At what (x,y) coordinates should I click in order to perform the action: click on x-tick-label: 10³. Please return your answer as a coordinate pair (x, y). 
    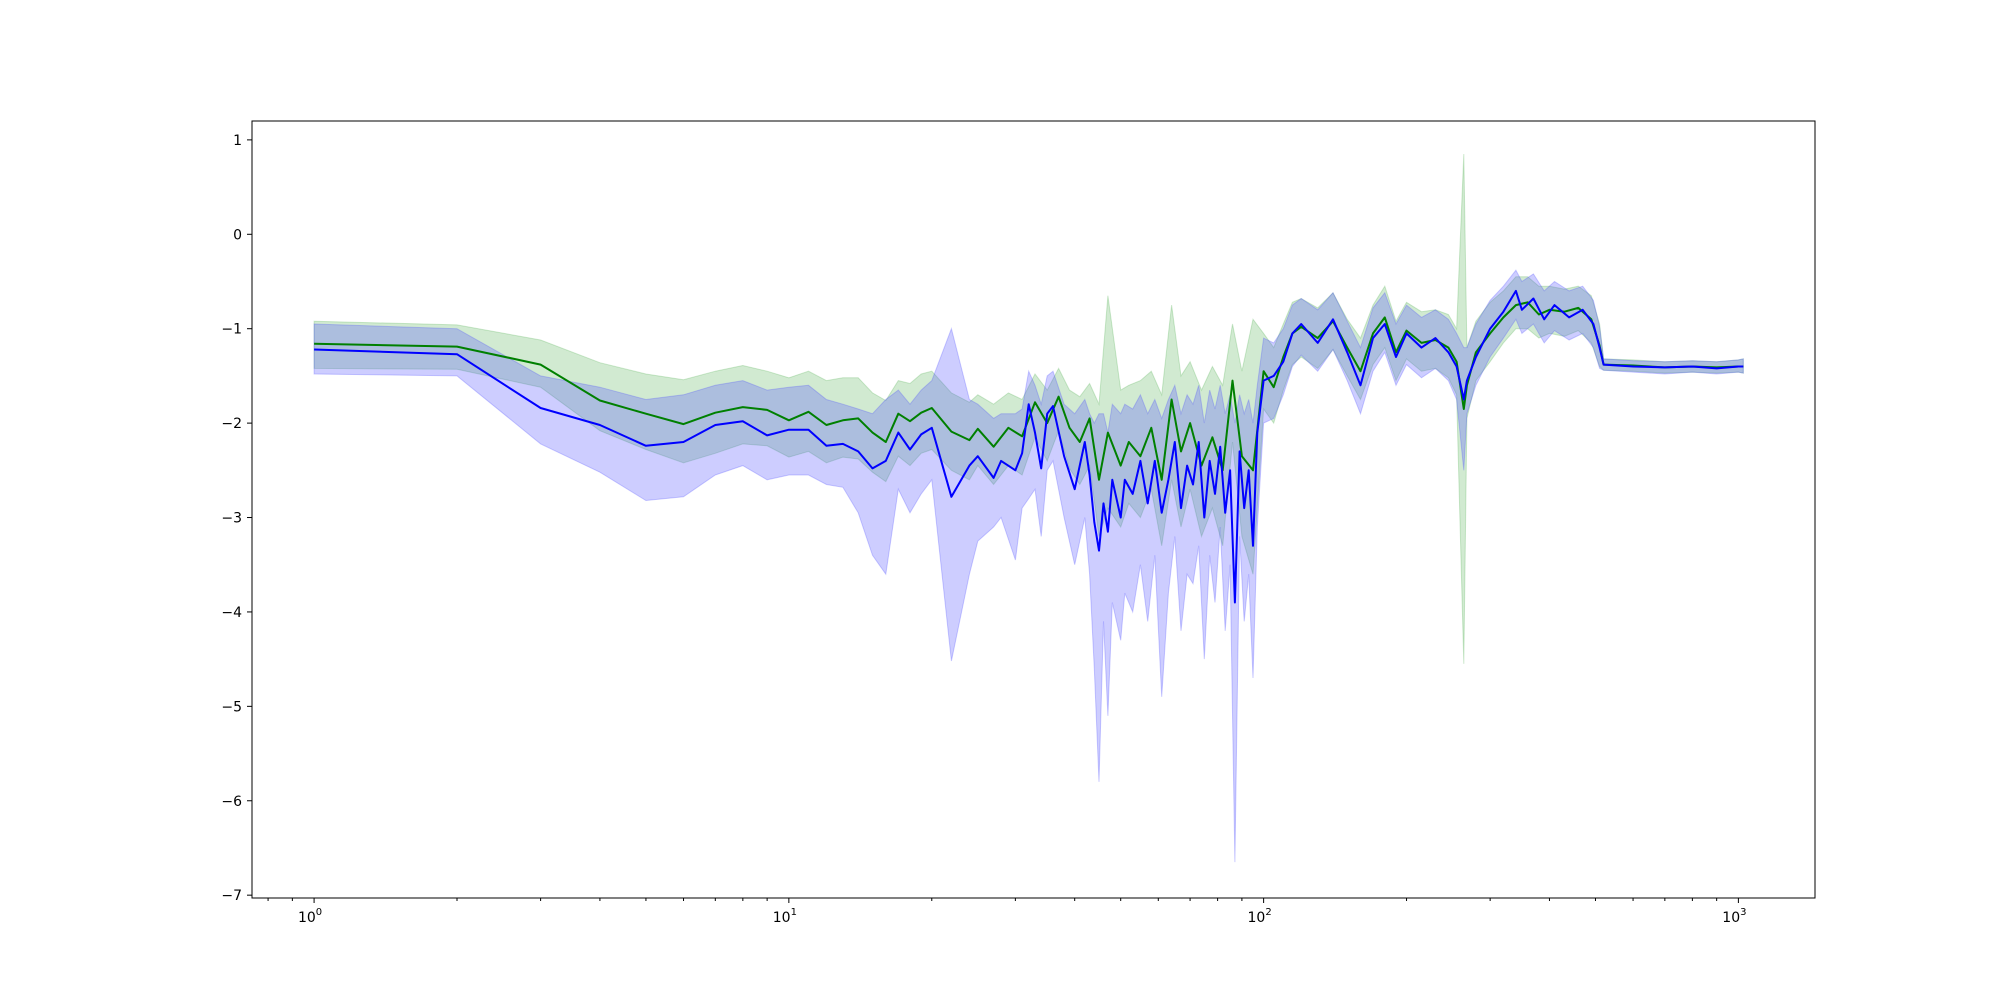
    Looking at the image, I should click on (1734, 916).